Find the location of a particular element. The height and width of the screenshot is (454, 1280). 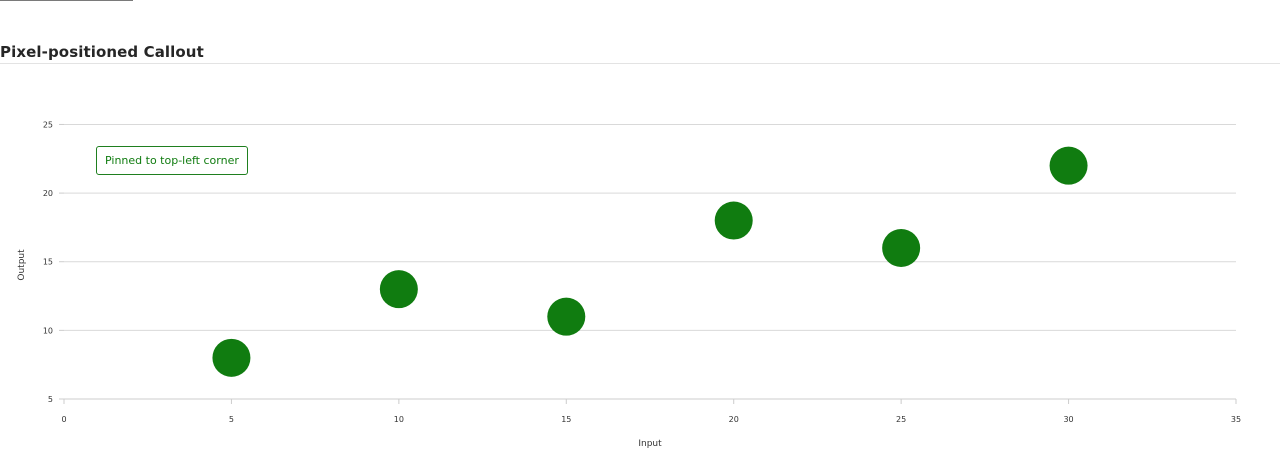

y-tick-label: 25 is located at coordinates (48, 124).